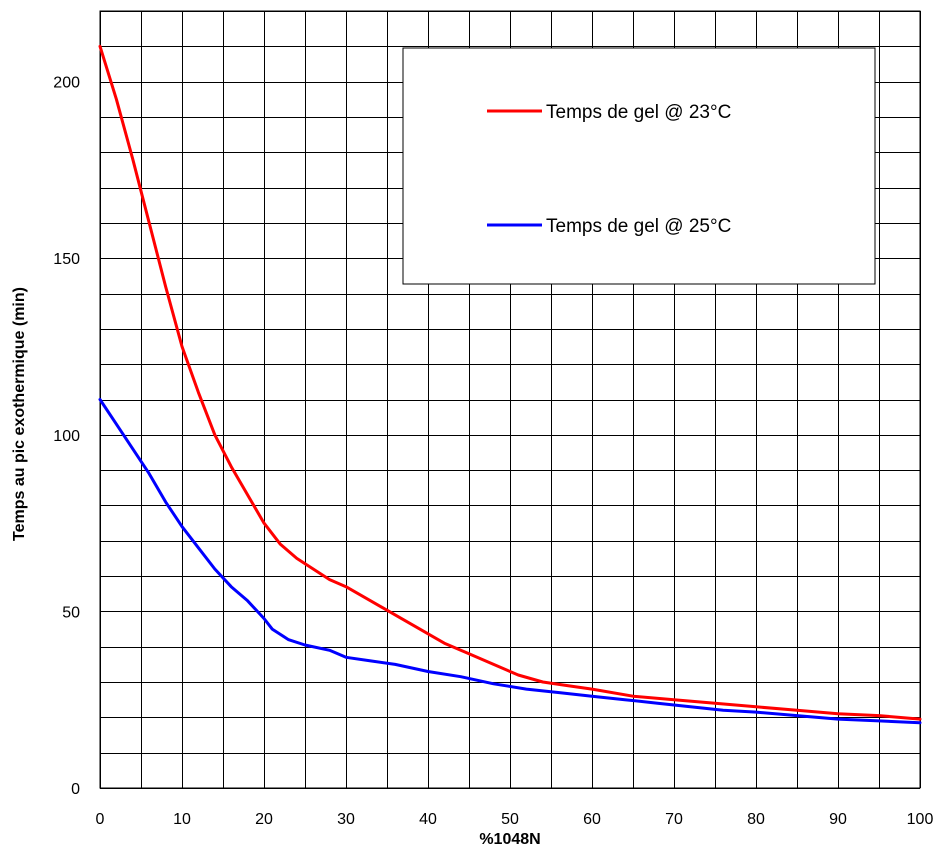 The height and width of the screenshot is (849, 940). Describe the element at coordinates (428, 819) in the screenshot. I see `x-tick-label: 40` at that location.